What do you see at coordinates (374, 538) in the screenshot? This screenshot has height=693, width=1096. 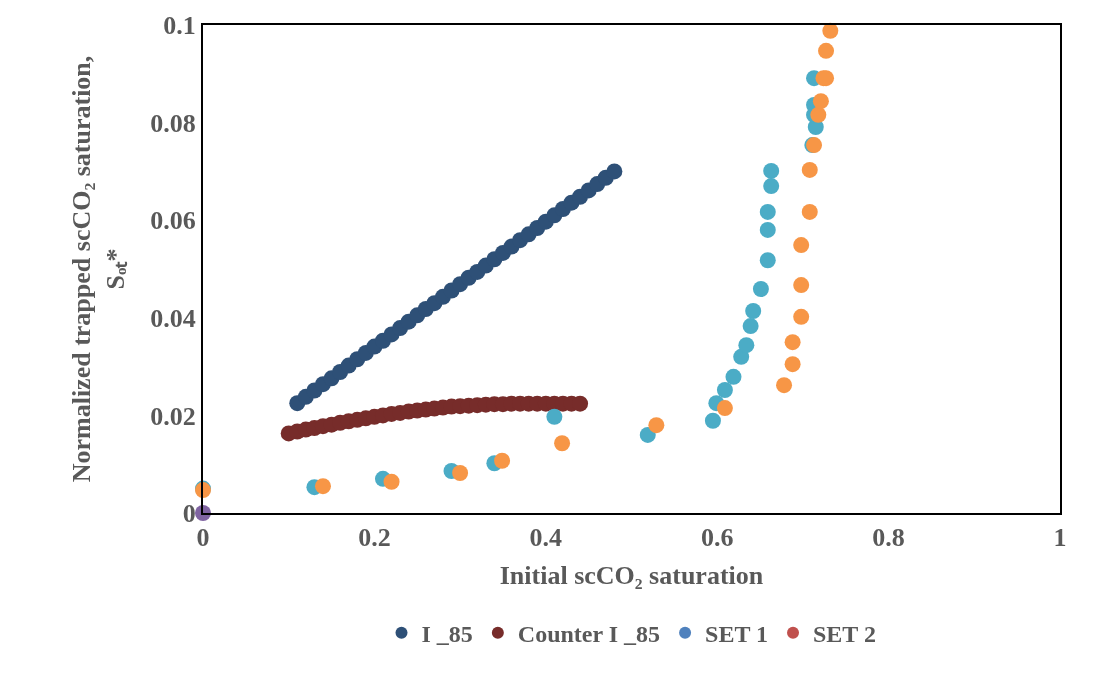 I see `x-tick-label: 0.2` at bounding box center [374, 538].